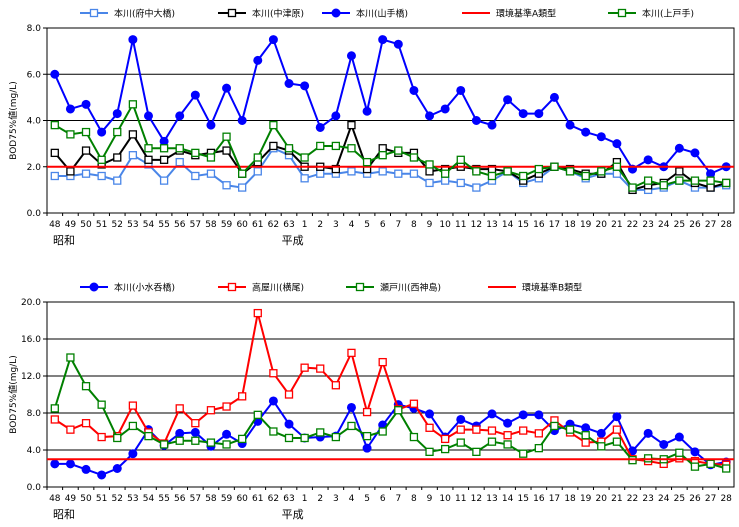 The image size is (739, 527). What do you see at coordinates (726, 225) in the screenshot?
I see `x-tick-label: 28` at bounding box center [726, 225].